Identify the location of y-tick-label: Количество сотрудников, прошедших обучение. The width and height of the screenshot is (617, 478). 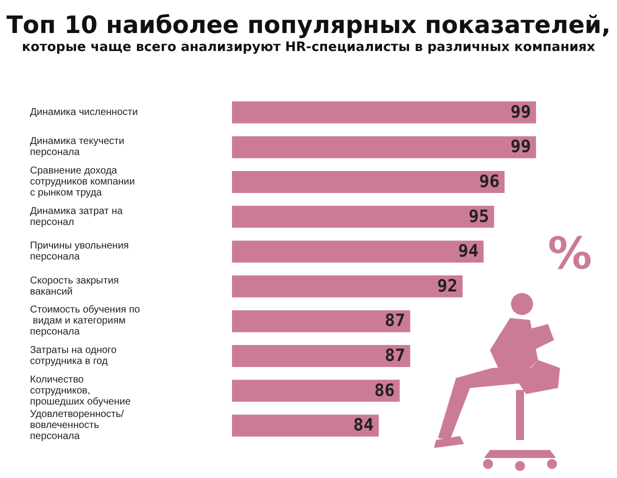
(81, 391).